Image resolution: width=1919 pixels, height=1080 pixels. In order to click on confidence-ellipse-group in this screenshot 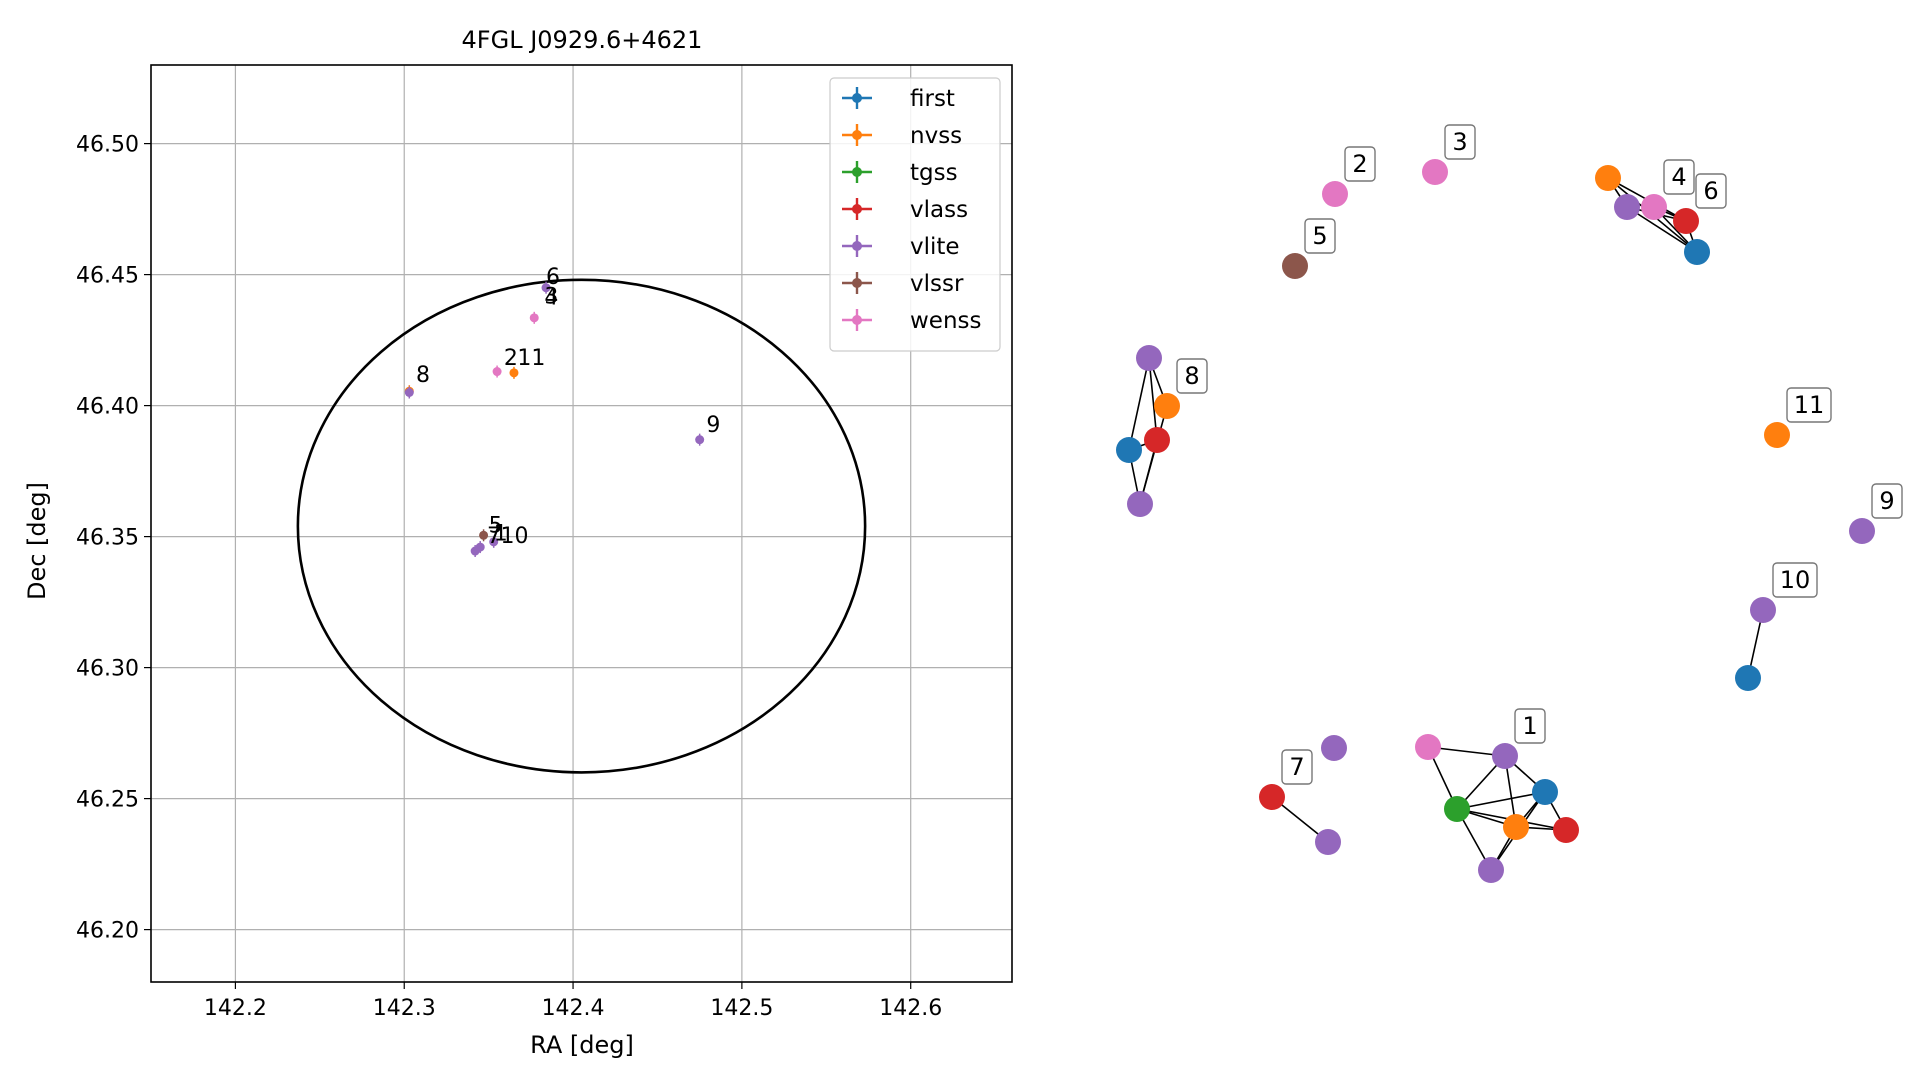, I will do `click(581, 526)`.